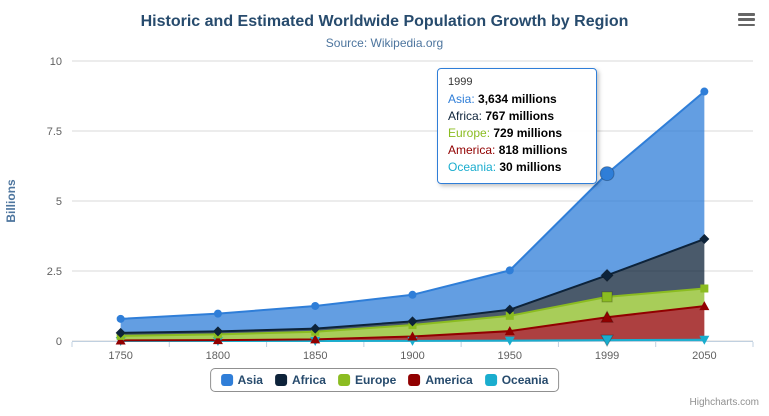  I want to click on marker-asia-1900, so click(412, 294).